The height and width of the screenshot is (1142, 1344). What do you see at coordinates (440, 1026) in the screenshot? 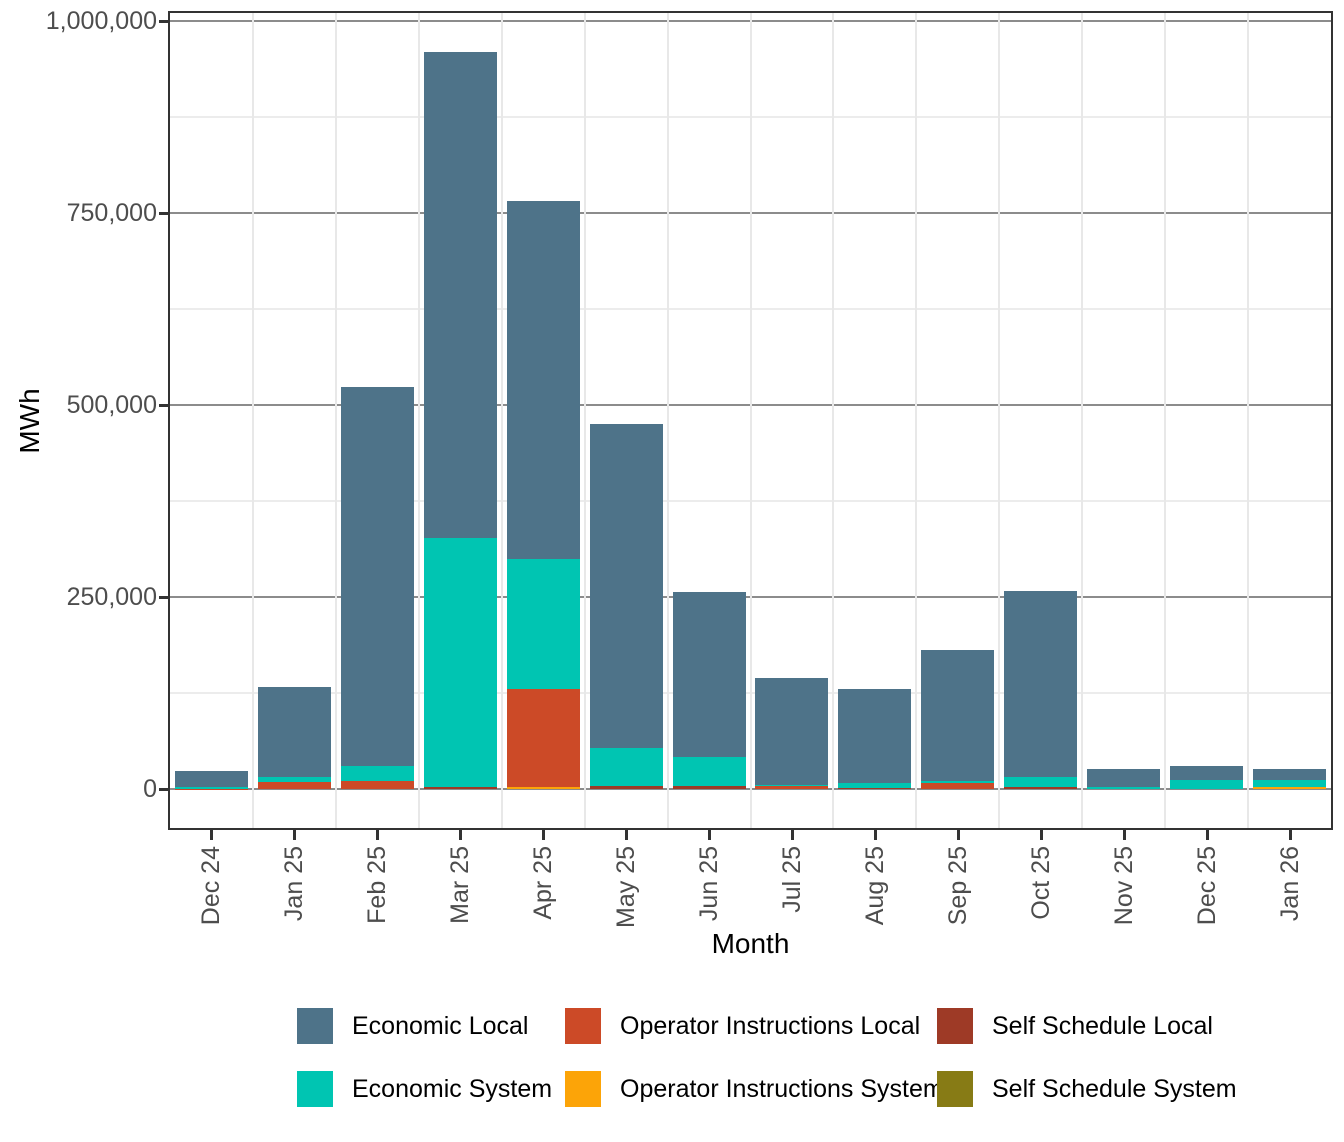
I see `legend-label: Economic Local` at bounding box center [440, 1026].